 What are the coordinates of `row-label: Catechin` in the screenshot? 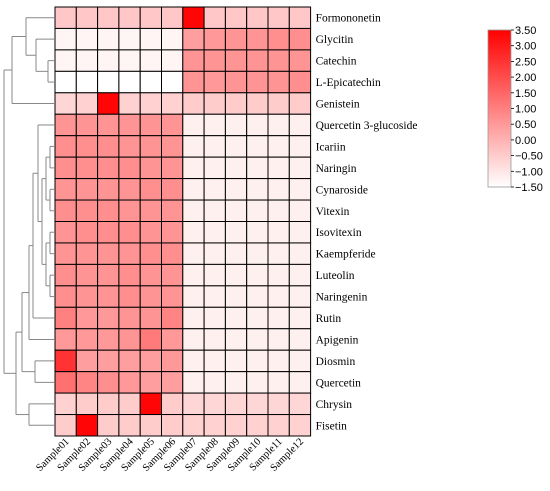 It's located at (336, 62).